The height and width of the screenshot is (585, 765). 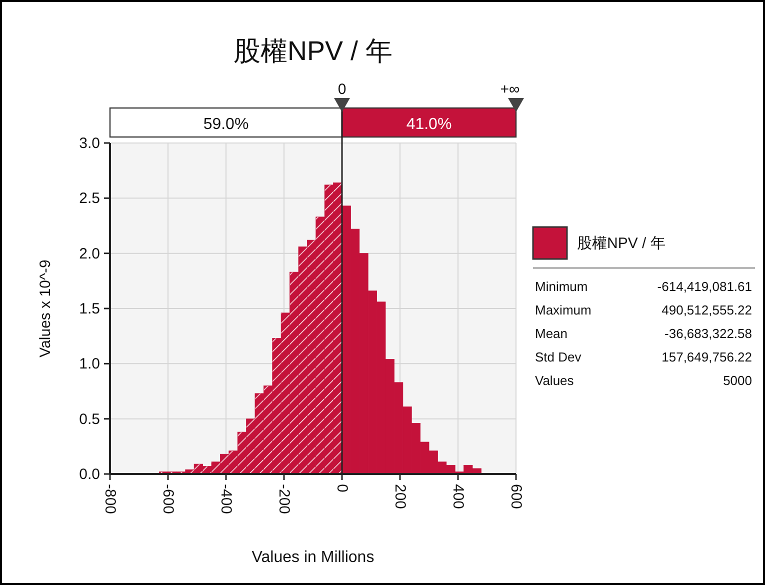 What do you see at coordinates (110, 499) in the screenshot?
I see `x-tick-label: -800` at bounding box center [110, 499].